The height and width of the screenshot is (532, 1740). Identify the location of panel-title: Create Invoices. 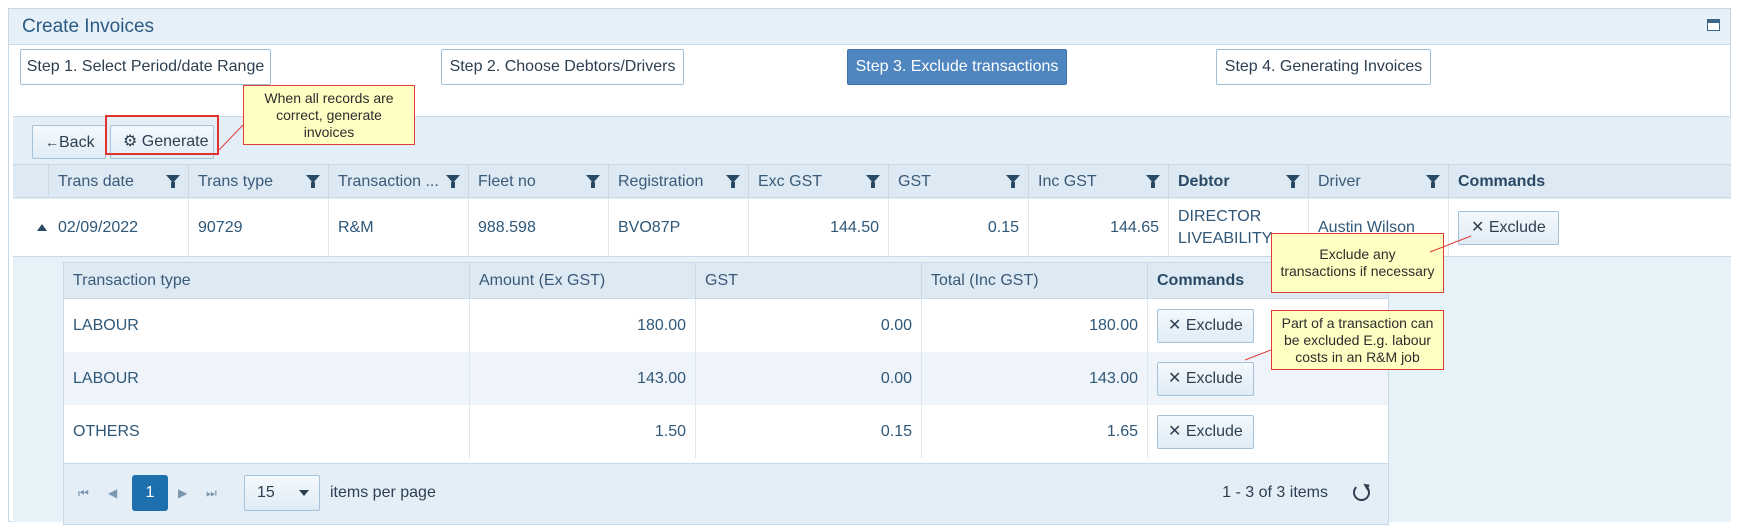
(88, 26).